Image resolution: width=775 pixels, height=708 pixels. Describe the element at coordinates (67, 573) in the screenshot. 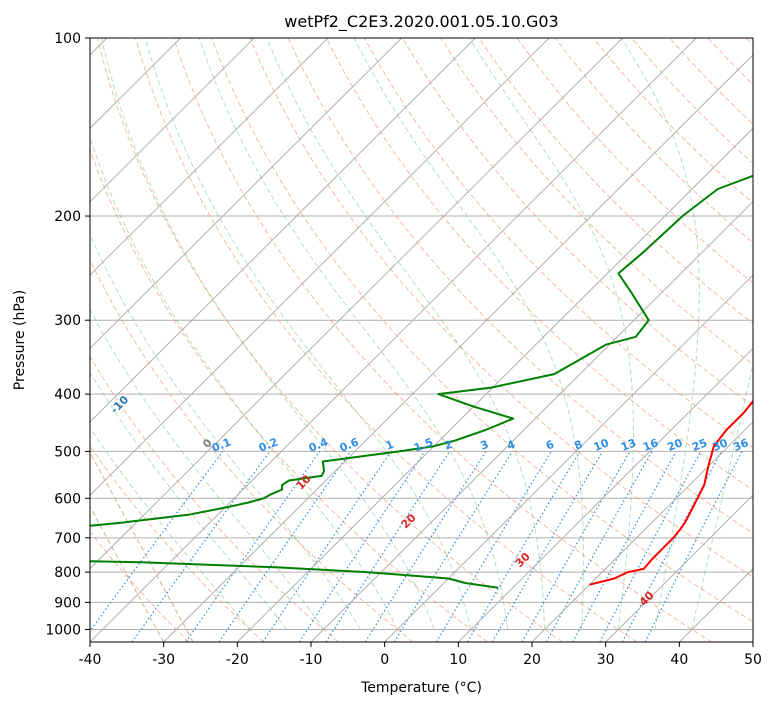

I see `y-tick-label: 800` at that location.